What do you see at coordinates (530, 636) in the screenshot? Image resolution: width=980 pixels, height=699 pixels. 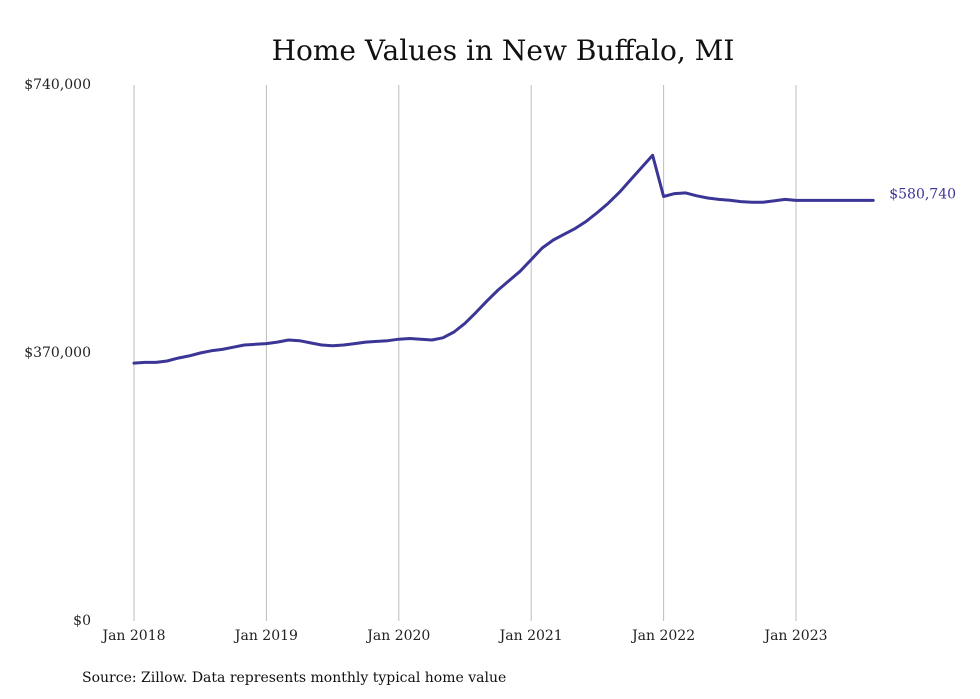 I see `x-tick-label: Jan 2021` at bounding box center [530, 636].